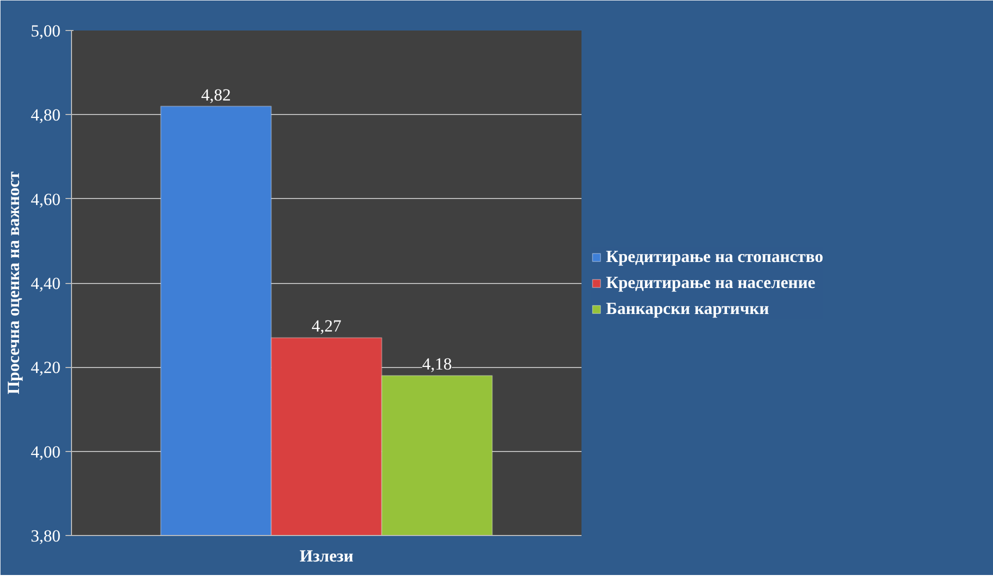  What do you see at coordinates (45, 115) in the screenshot?
I see `y-tick-label: 4,80` at bounding box center [45, 115].